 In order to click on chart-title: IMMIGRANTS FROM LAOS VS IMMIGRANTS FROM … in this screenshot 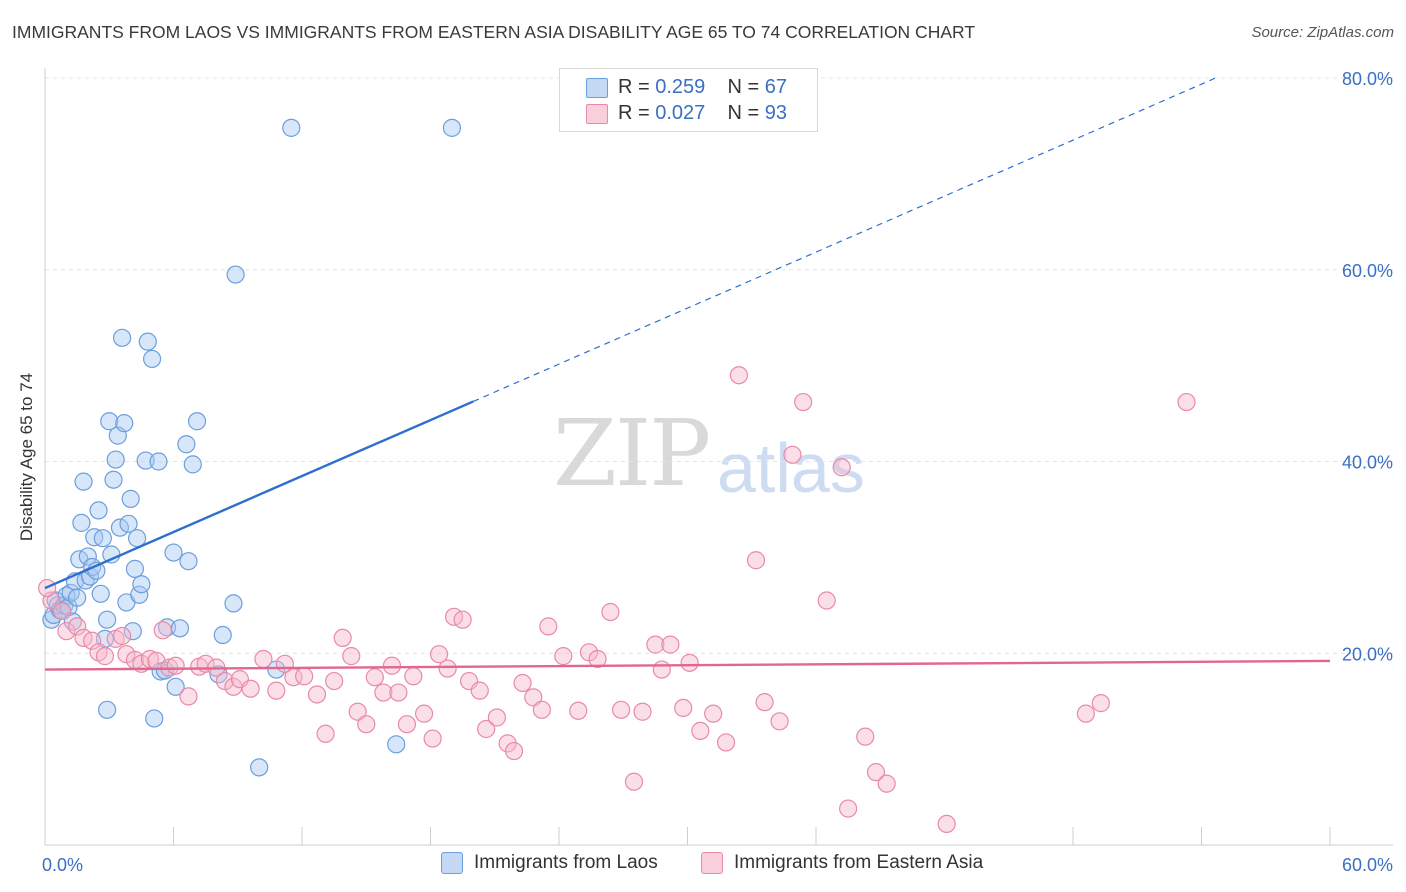, I will do `click(494, 32)`.